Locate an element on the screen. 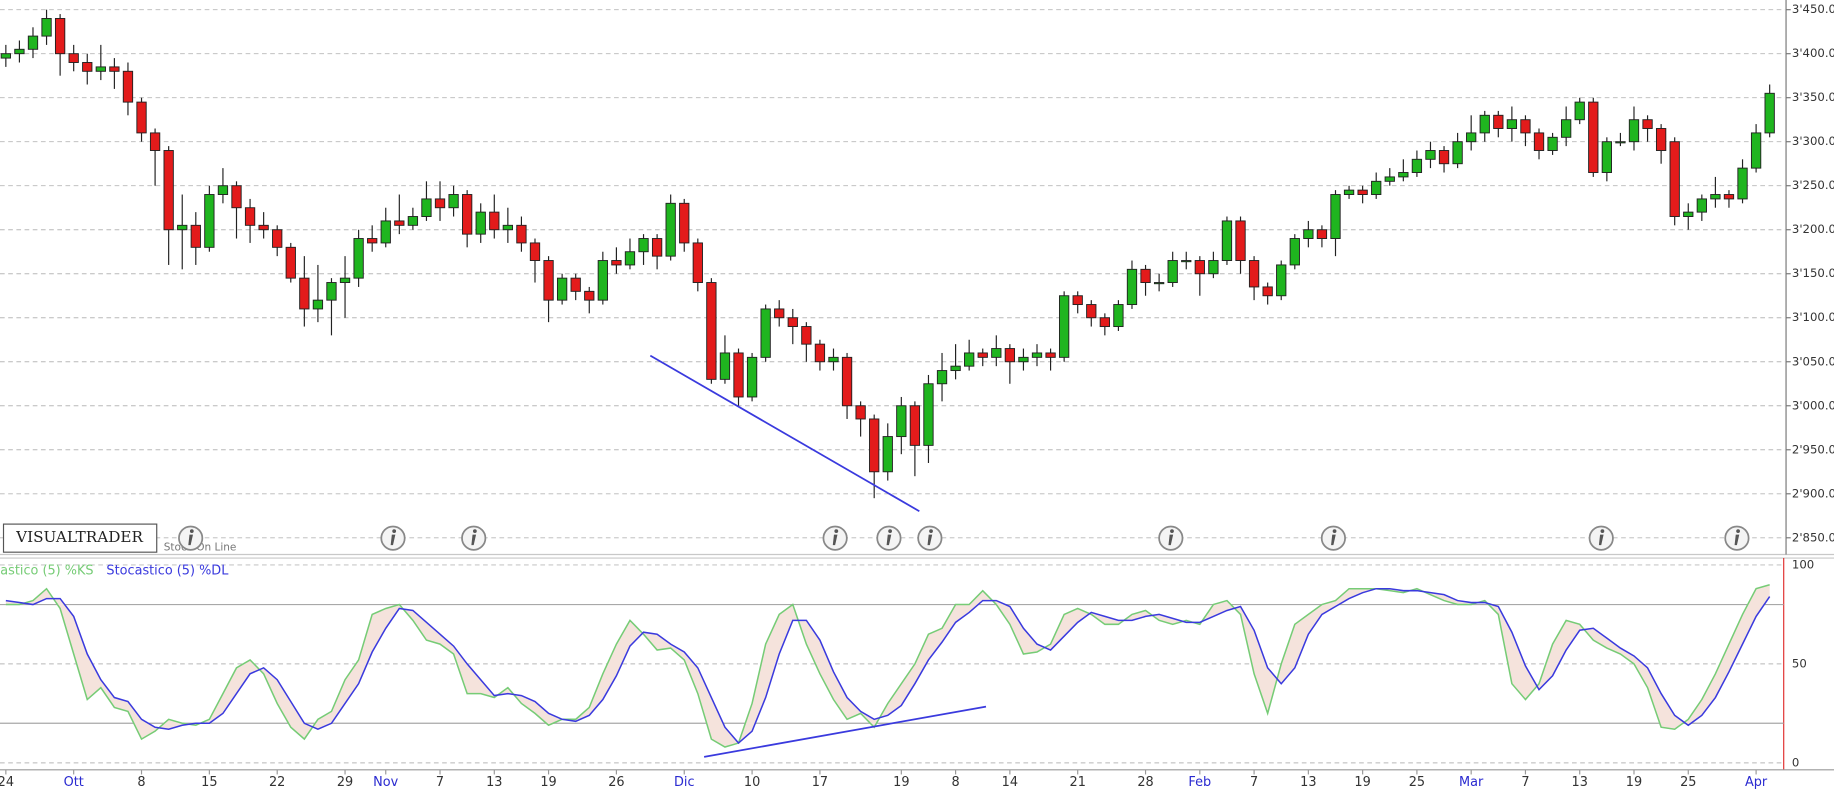  y-tick-label: 100 is located at coordinates (1803, 564).